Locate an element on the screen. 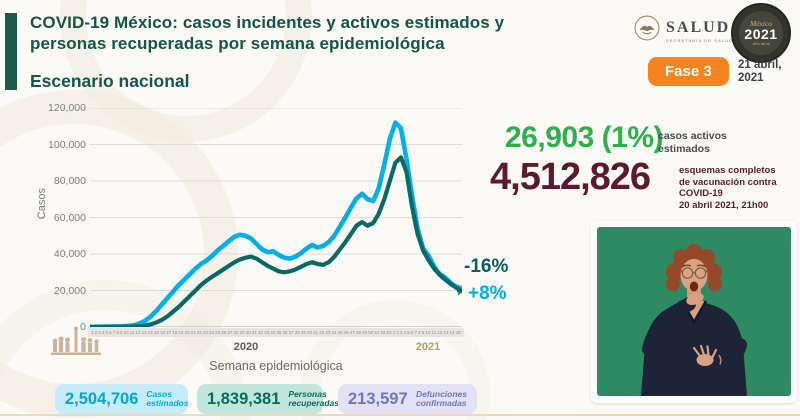 The width and height of the screenshot is (800, 420). week-tick: 51 is located at coordinates (377, 332).